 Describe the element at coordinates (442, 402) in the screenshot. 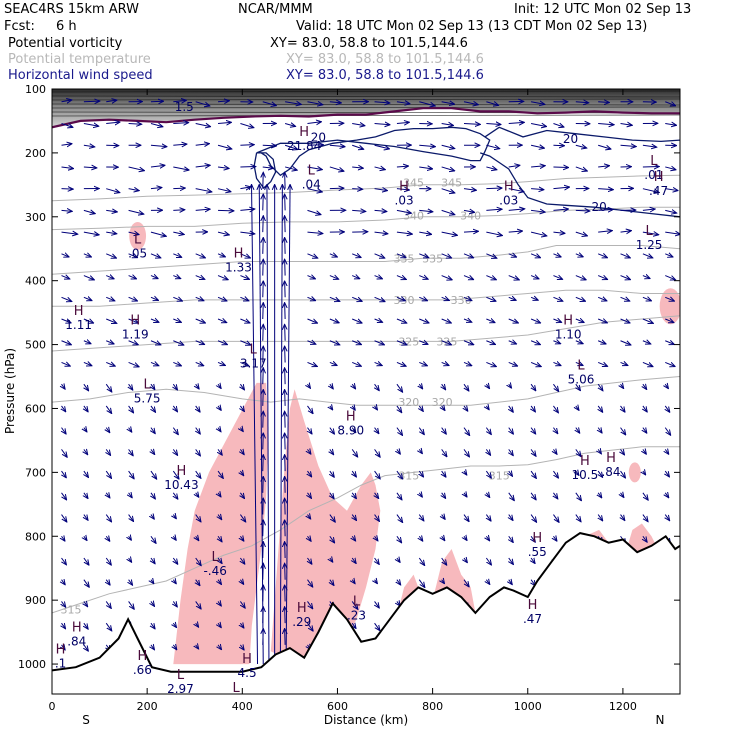

I see `theta-contour-label: 320` at that location.